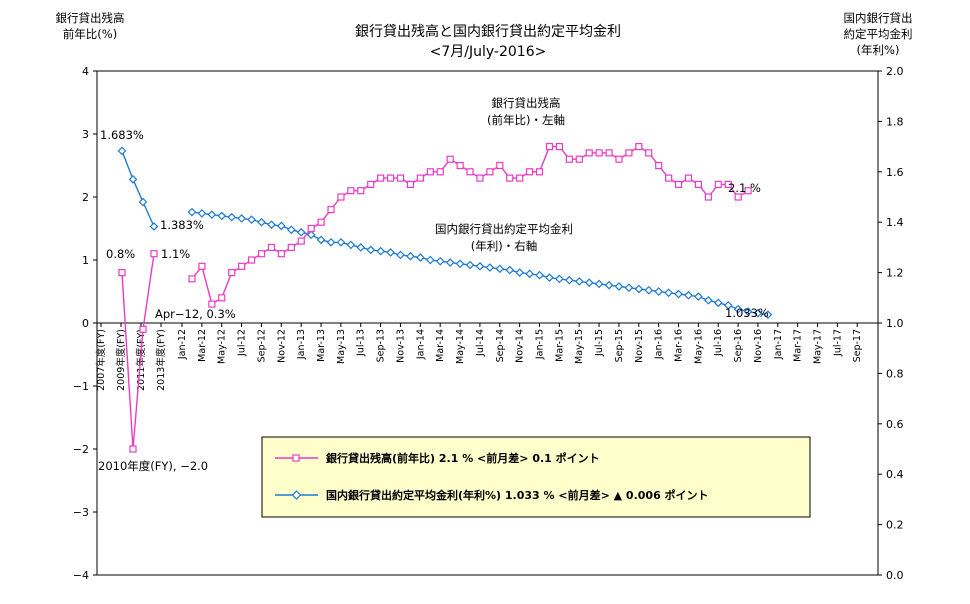  What do you see at coordinates (619, 345) in the screenshot?
I see `x-tick-label: Sep-15` at bounding box center [619, 345].